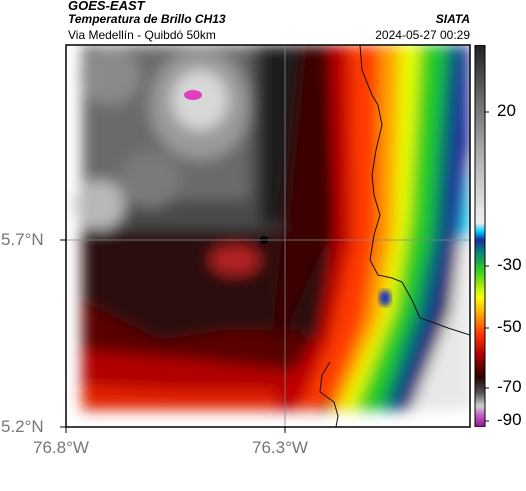  Describe the element at coordinates (329, 394) in the screenshot. I see `department-border-south` at that location.